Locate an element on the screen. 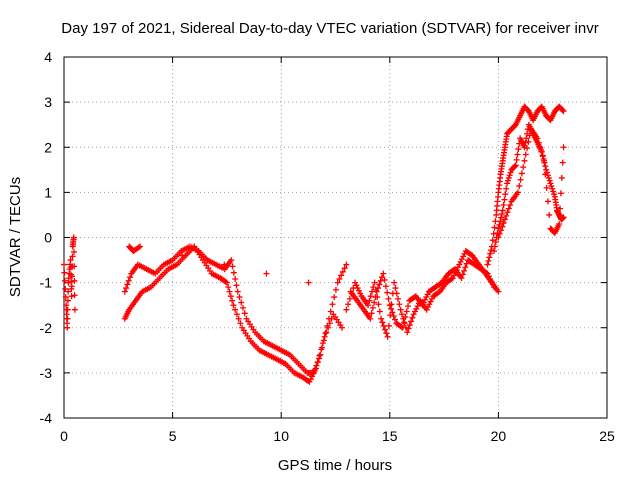 The width and height of the screenshot is (640, 480). y-tick-label: 3 is located at coordinates (48, 102).